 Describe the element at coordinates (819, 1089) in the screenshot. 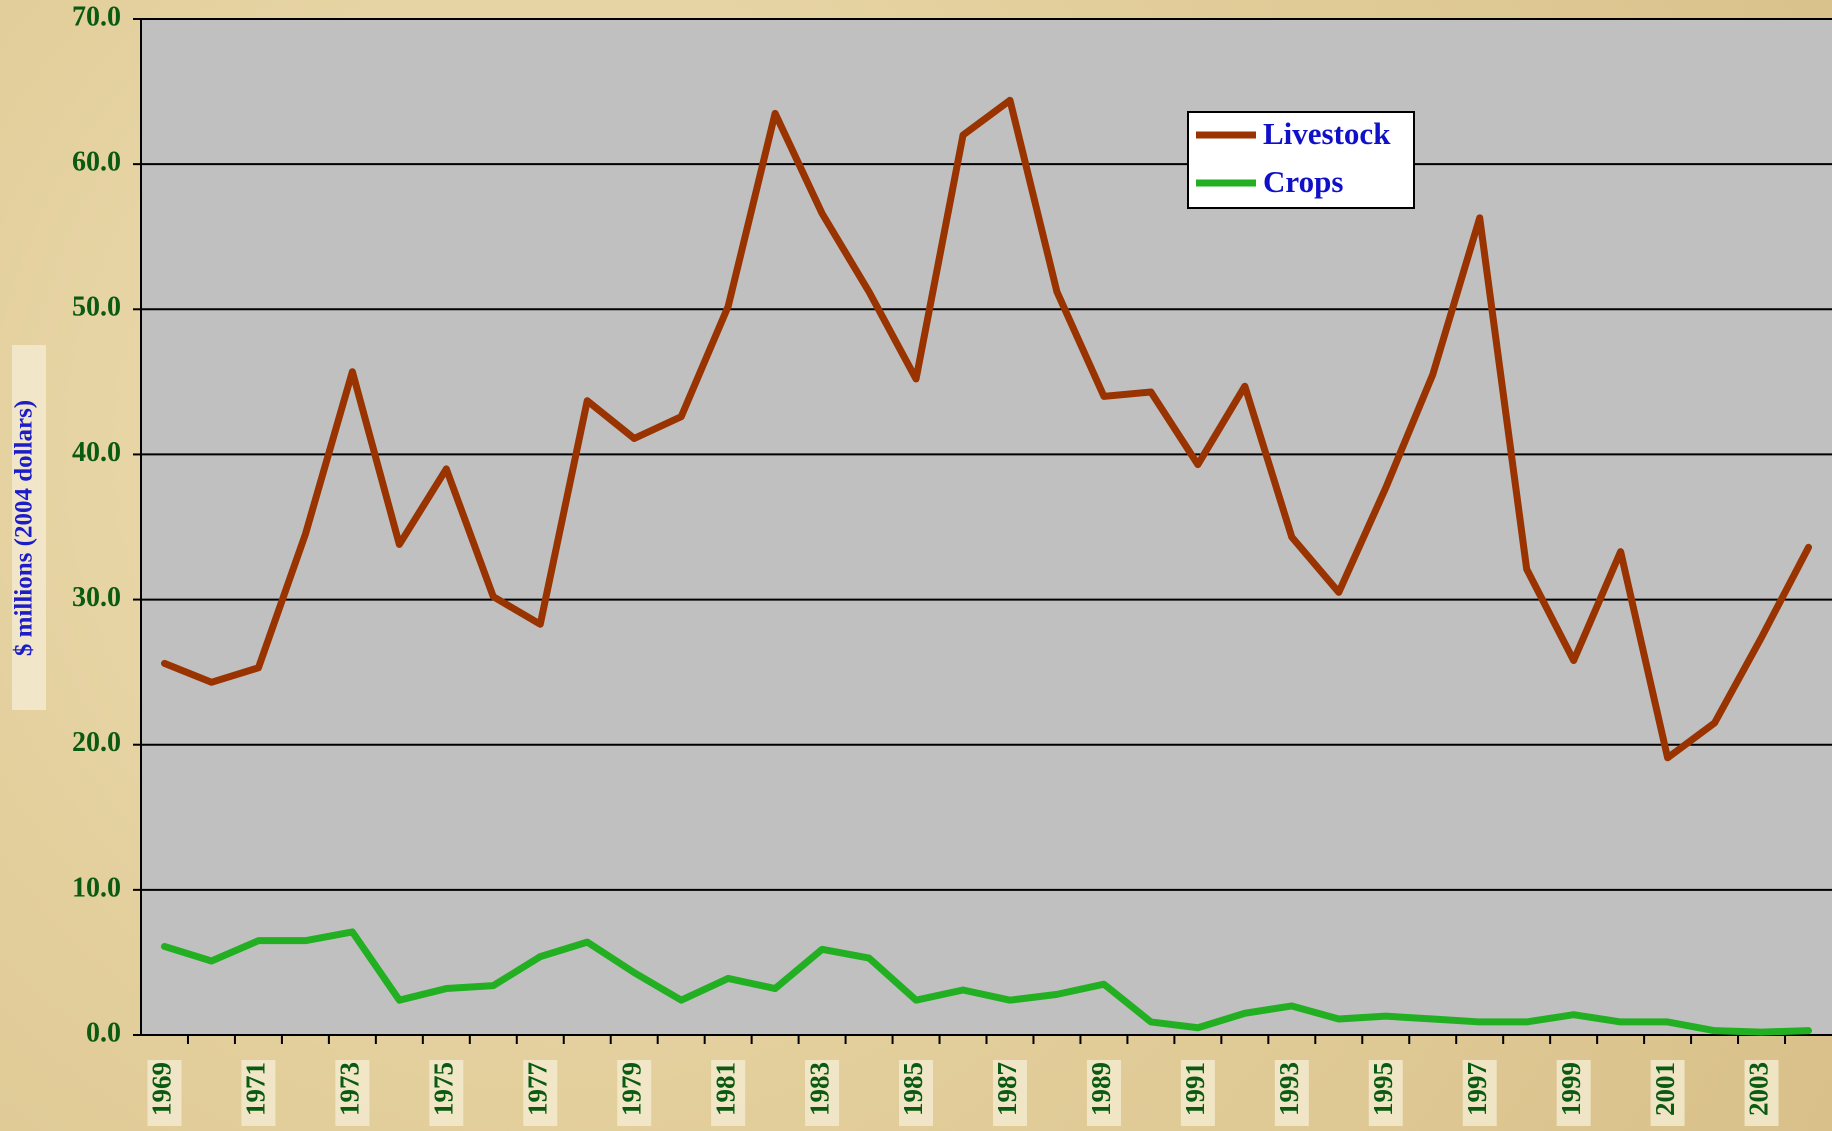

I see `x-tick-label: 1983` at that location.